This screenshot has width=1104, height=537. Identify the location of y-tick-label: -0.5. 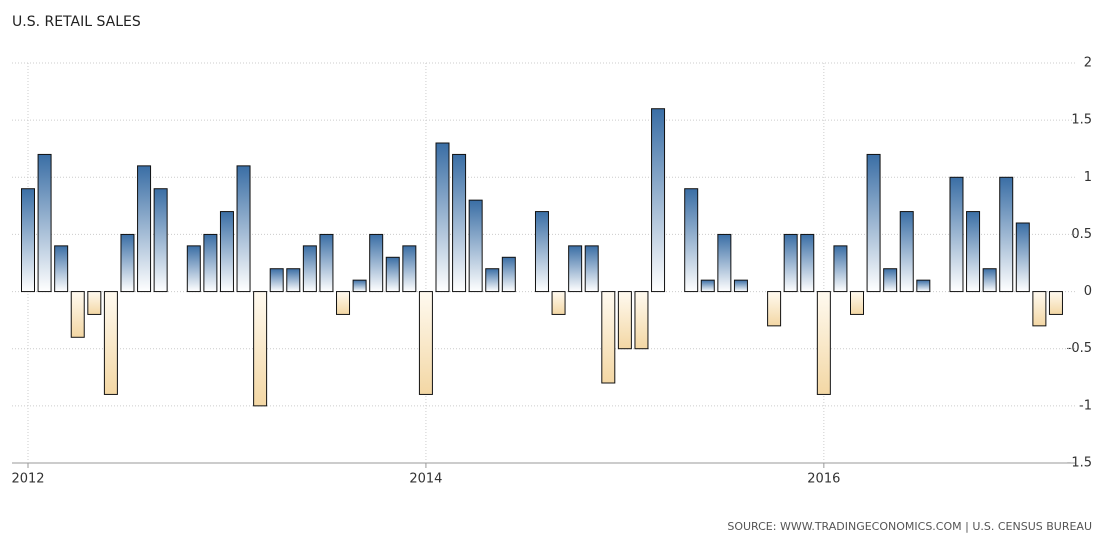
(1079, 348).